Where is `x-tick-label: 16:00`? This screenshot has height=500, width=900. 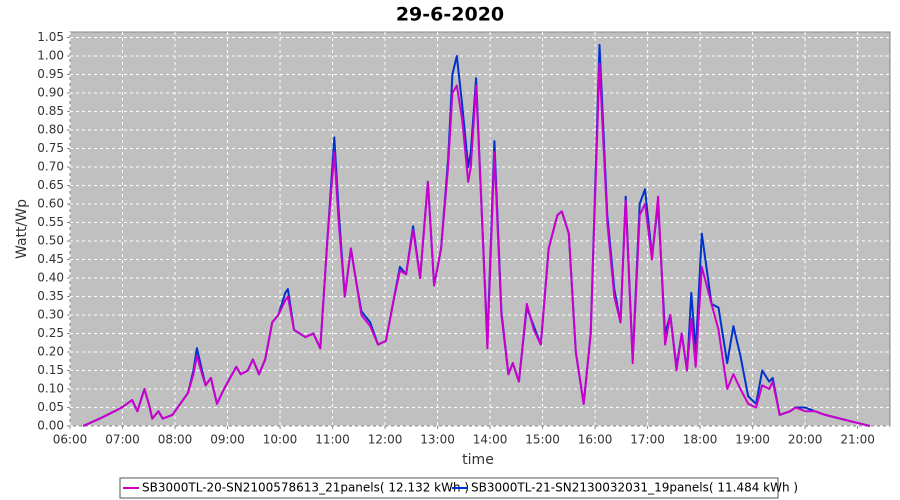
x-tick-label: 16:00 is located at coordinates (595, 440).